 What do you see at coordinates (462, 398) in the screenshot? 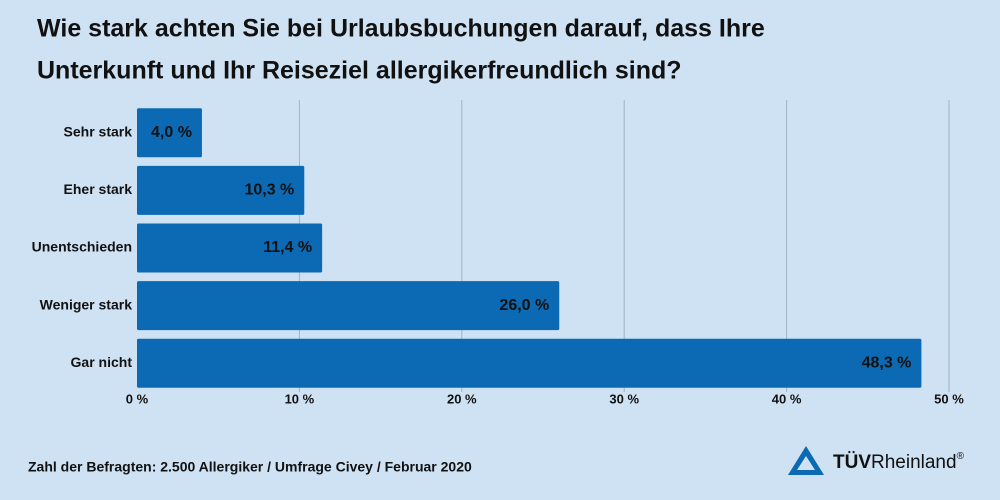
I see `x-tick-label: 20 %` at bounding box center [462, 398].